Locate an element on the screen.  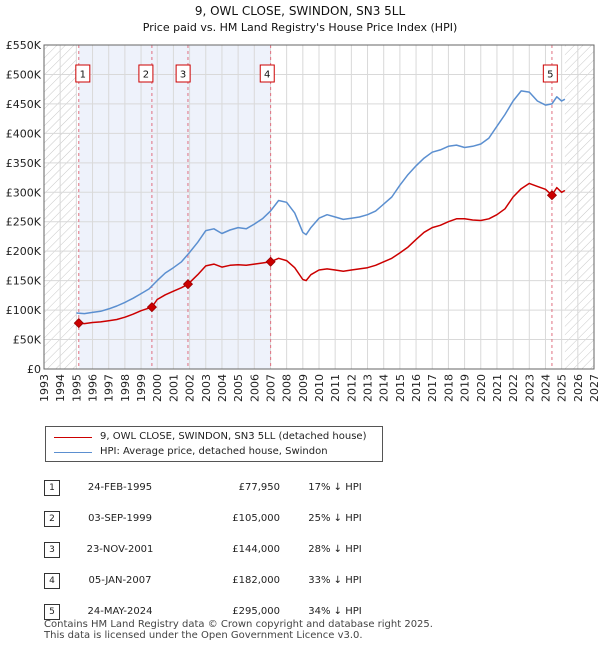
x-tick-label: 2005 is located at coordinates (238, 388).